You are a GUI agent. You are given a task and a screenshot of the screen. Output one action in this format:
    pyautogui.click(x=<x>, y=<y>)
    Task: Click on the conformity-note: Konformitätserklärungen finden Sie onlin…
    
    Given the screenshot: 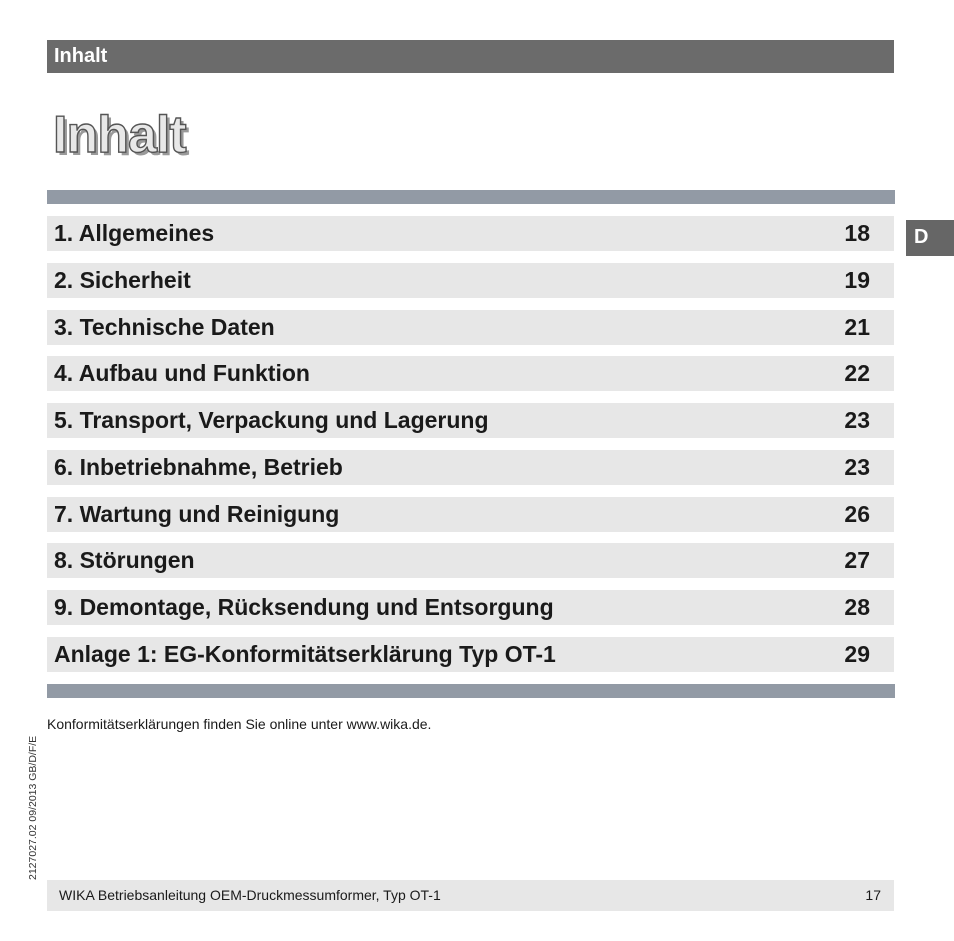 What is the action you would take?
    pyautogui.click(x=239, y=724)
    